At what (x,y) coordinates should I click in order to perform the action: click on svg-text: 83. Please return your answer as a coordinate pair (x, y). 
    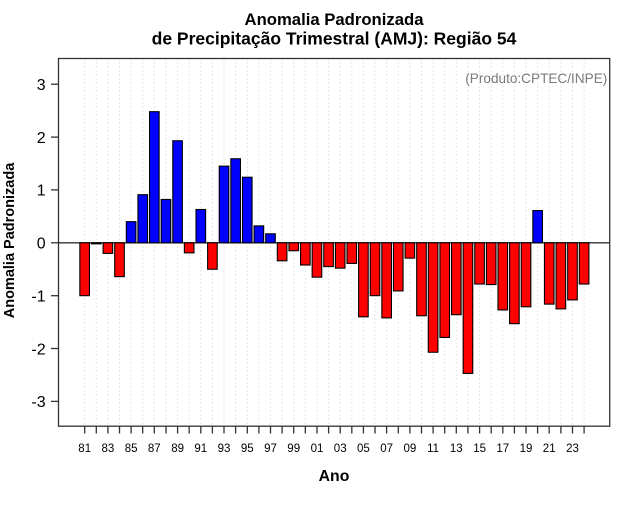
    Looking at the image, I should click on (108, 449).